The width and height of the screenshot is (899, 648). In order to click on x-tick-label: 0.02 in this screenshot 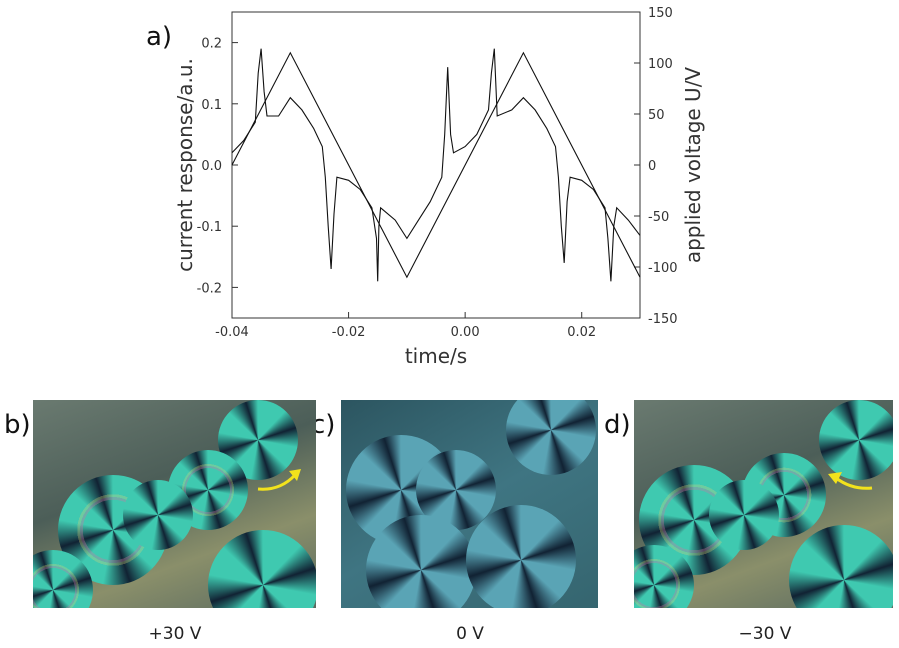, I will do `click(581, 332)`.